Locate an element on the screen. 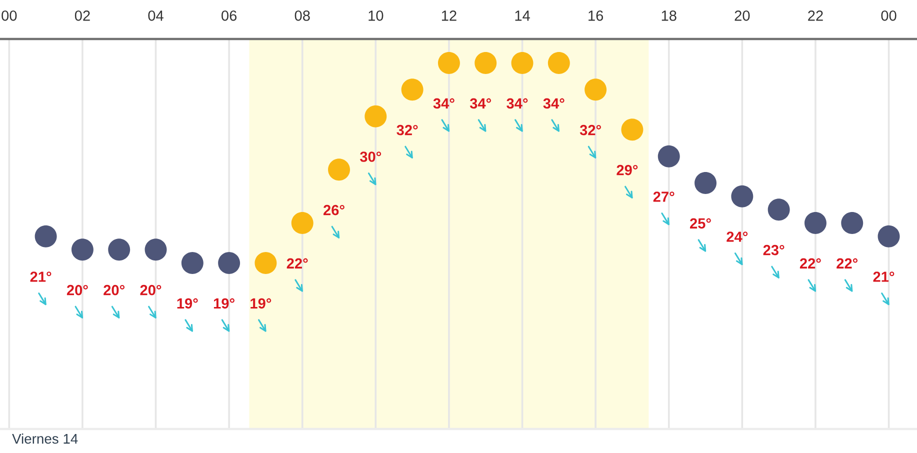 The width and height of the screenshot is (917, 453). text: Viernes 14 is located at coordinates (45, 439).